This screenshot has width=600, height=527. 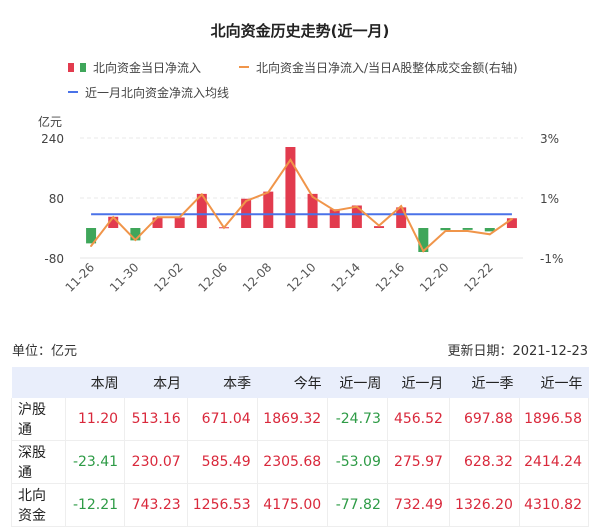 What do you see at coordinates (293, 462) in the screenshot?
I see `table-cell: 2305.68` at bounding box center [293, 462].